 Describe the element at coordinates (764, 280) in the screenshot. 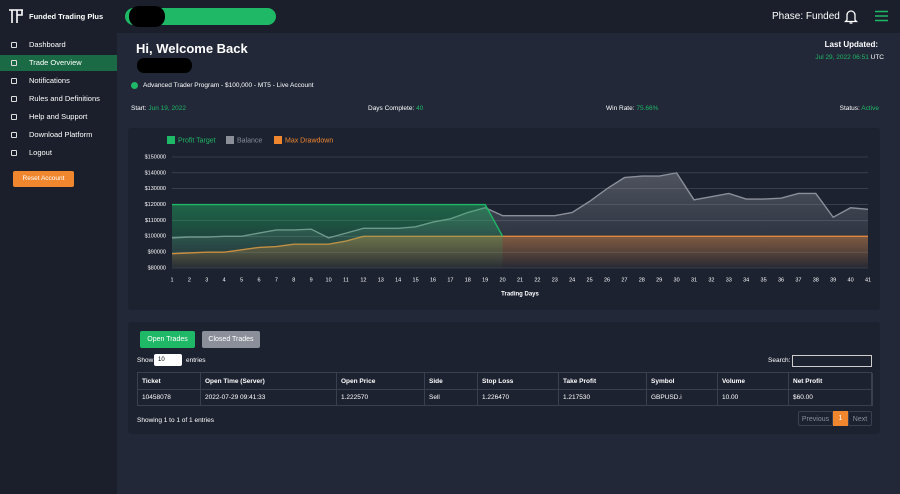

I see `x-tick-label: 35` at that location.